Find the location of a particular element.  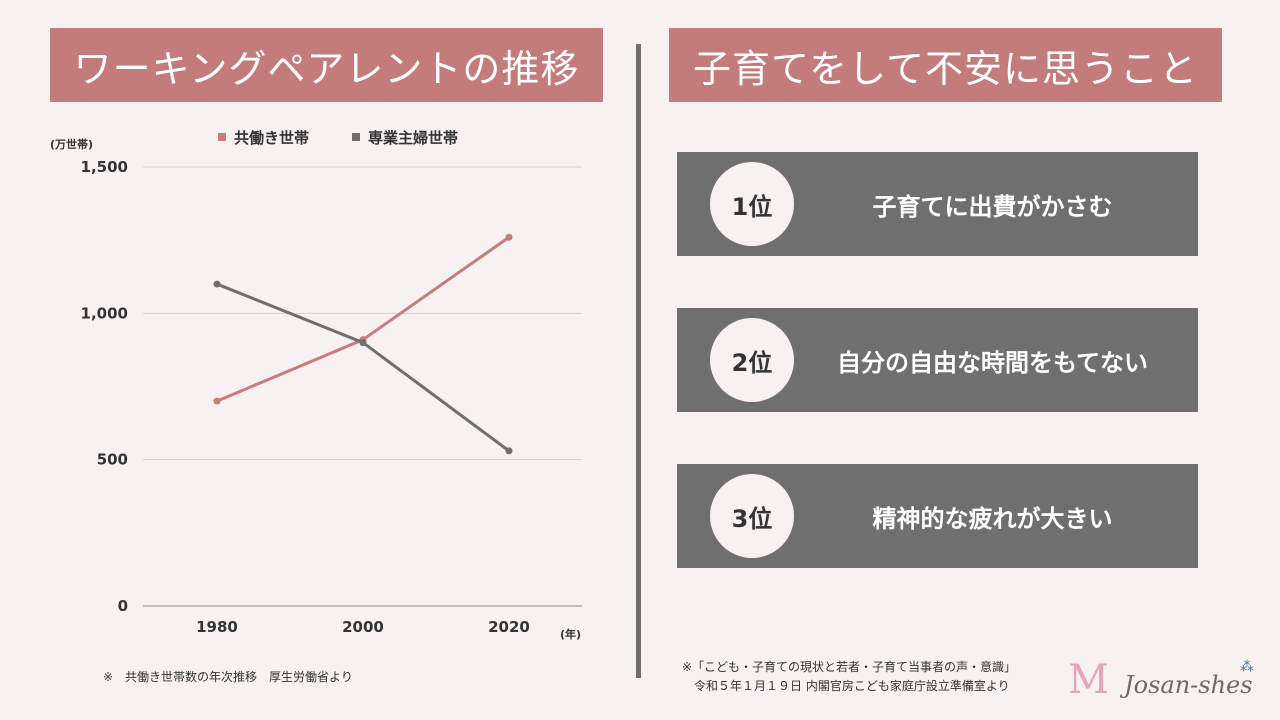

chart-title: ワーキングペアレントの推移 is located at coordinates (326, 65).